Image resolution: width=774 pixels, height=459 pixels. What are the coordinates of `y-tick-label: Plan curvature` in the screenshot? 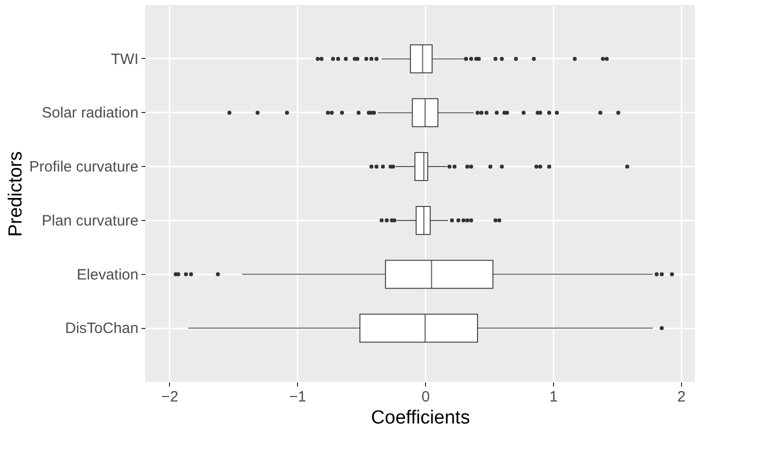 It's located at (90, 221).